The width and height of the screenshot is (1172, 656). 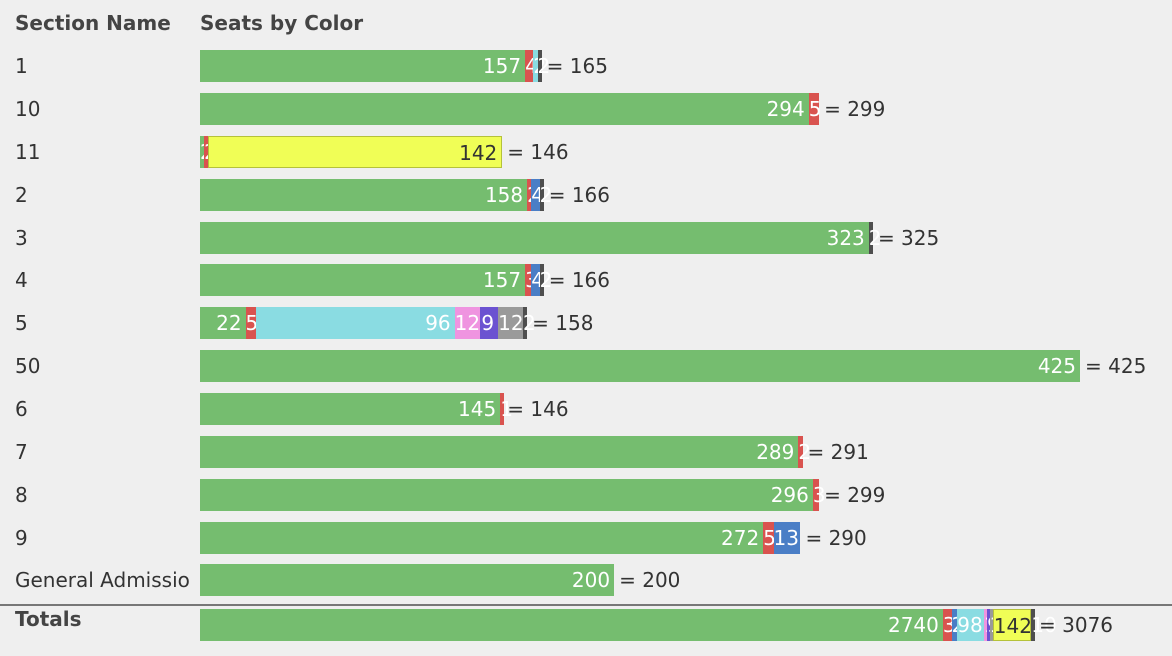 What do you see at coordinates (804, 452) in the screenshot?
I see `bar-segment-red: 2` at bounding box center [804, 452].